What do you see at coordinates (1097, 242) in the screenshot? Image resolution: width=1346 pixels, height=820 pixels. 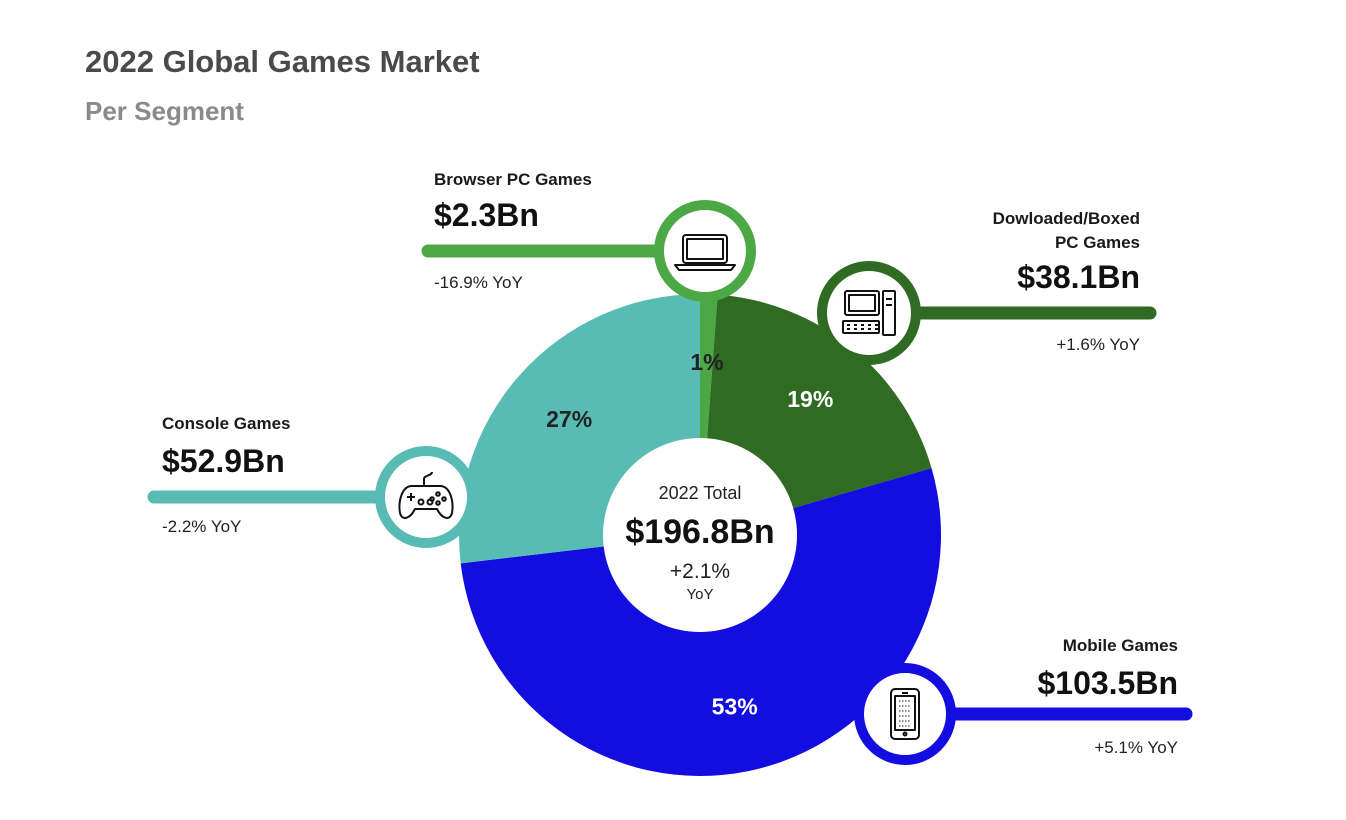 I see `segment-title-downloaded: PC Games` at bounding box center [1097, 242].